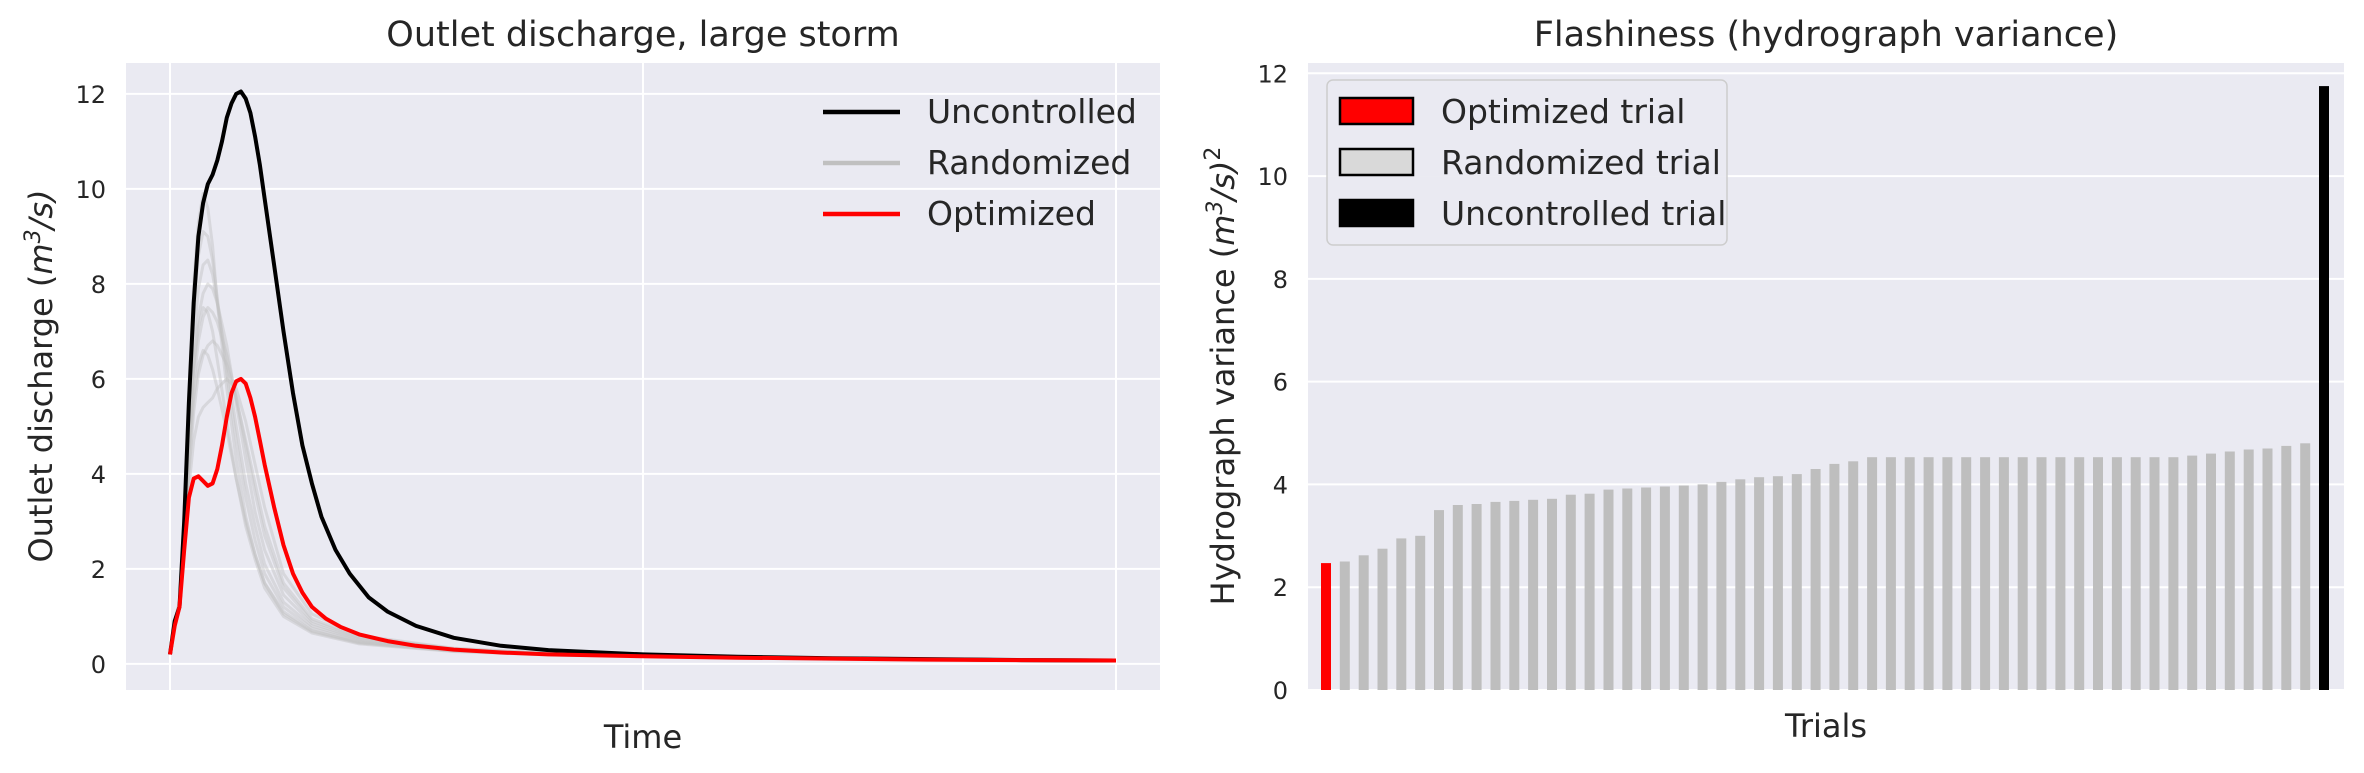 This screenshot has width=2364, height=773. I want to click on legend-label-optimized-trial: Optimized trial, so click(1563, 111).